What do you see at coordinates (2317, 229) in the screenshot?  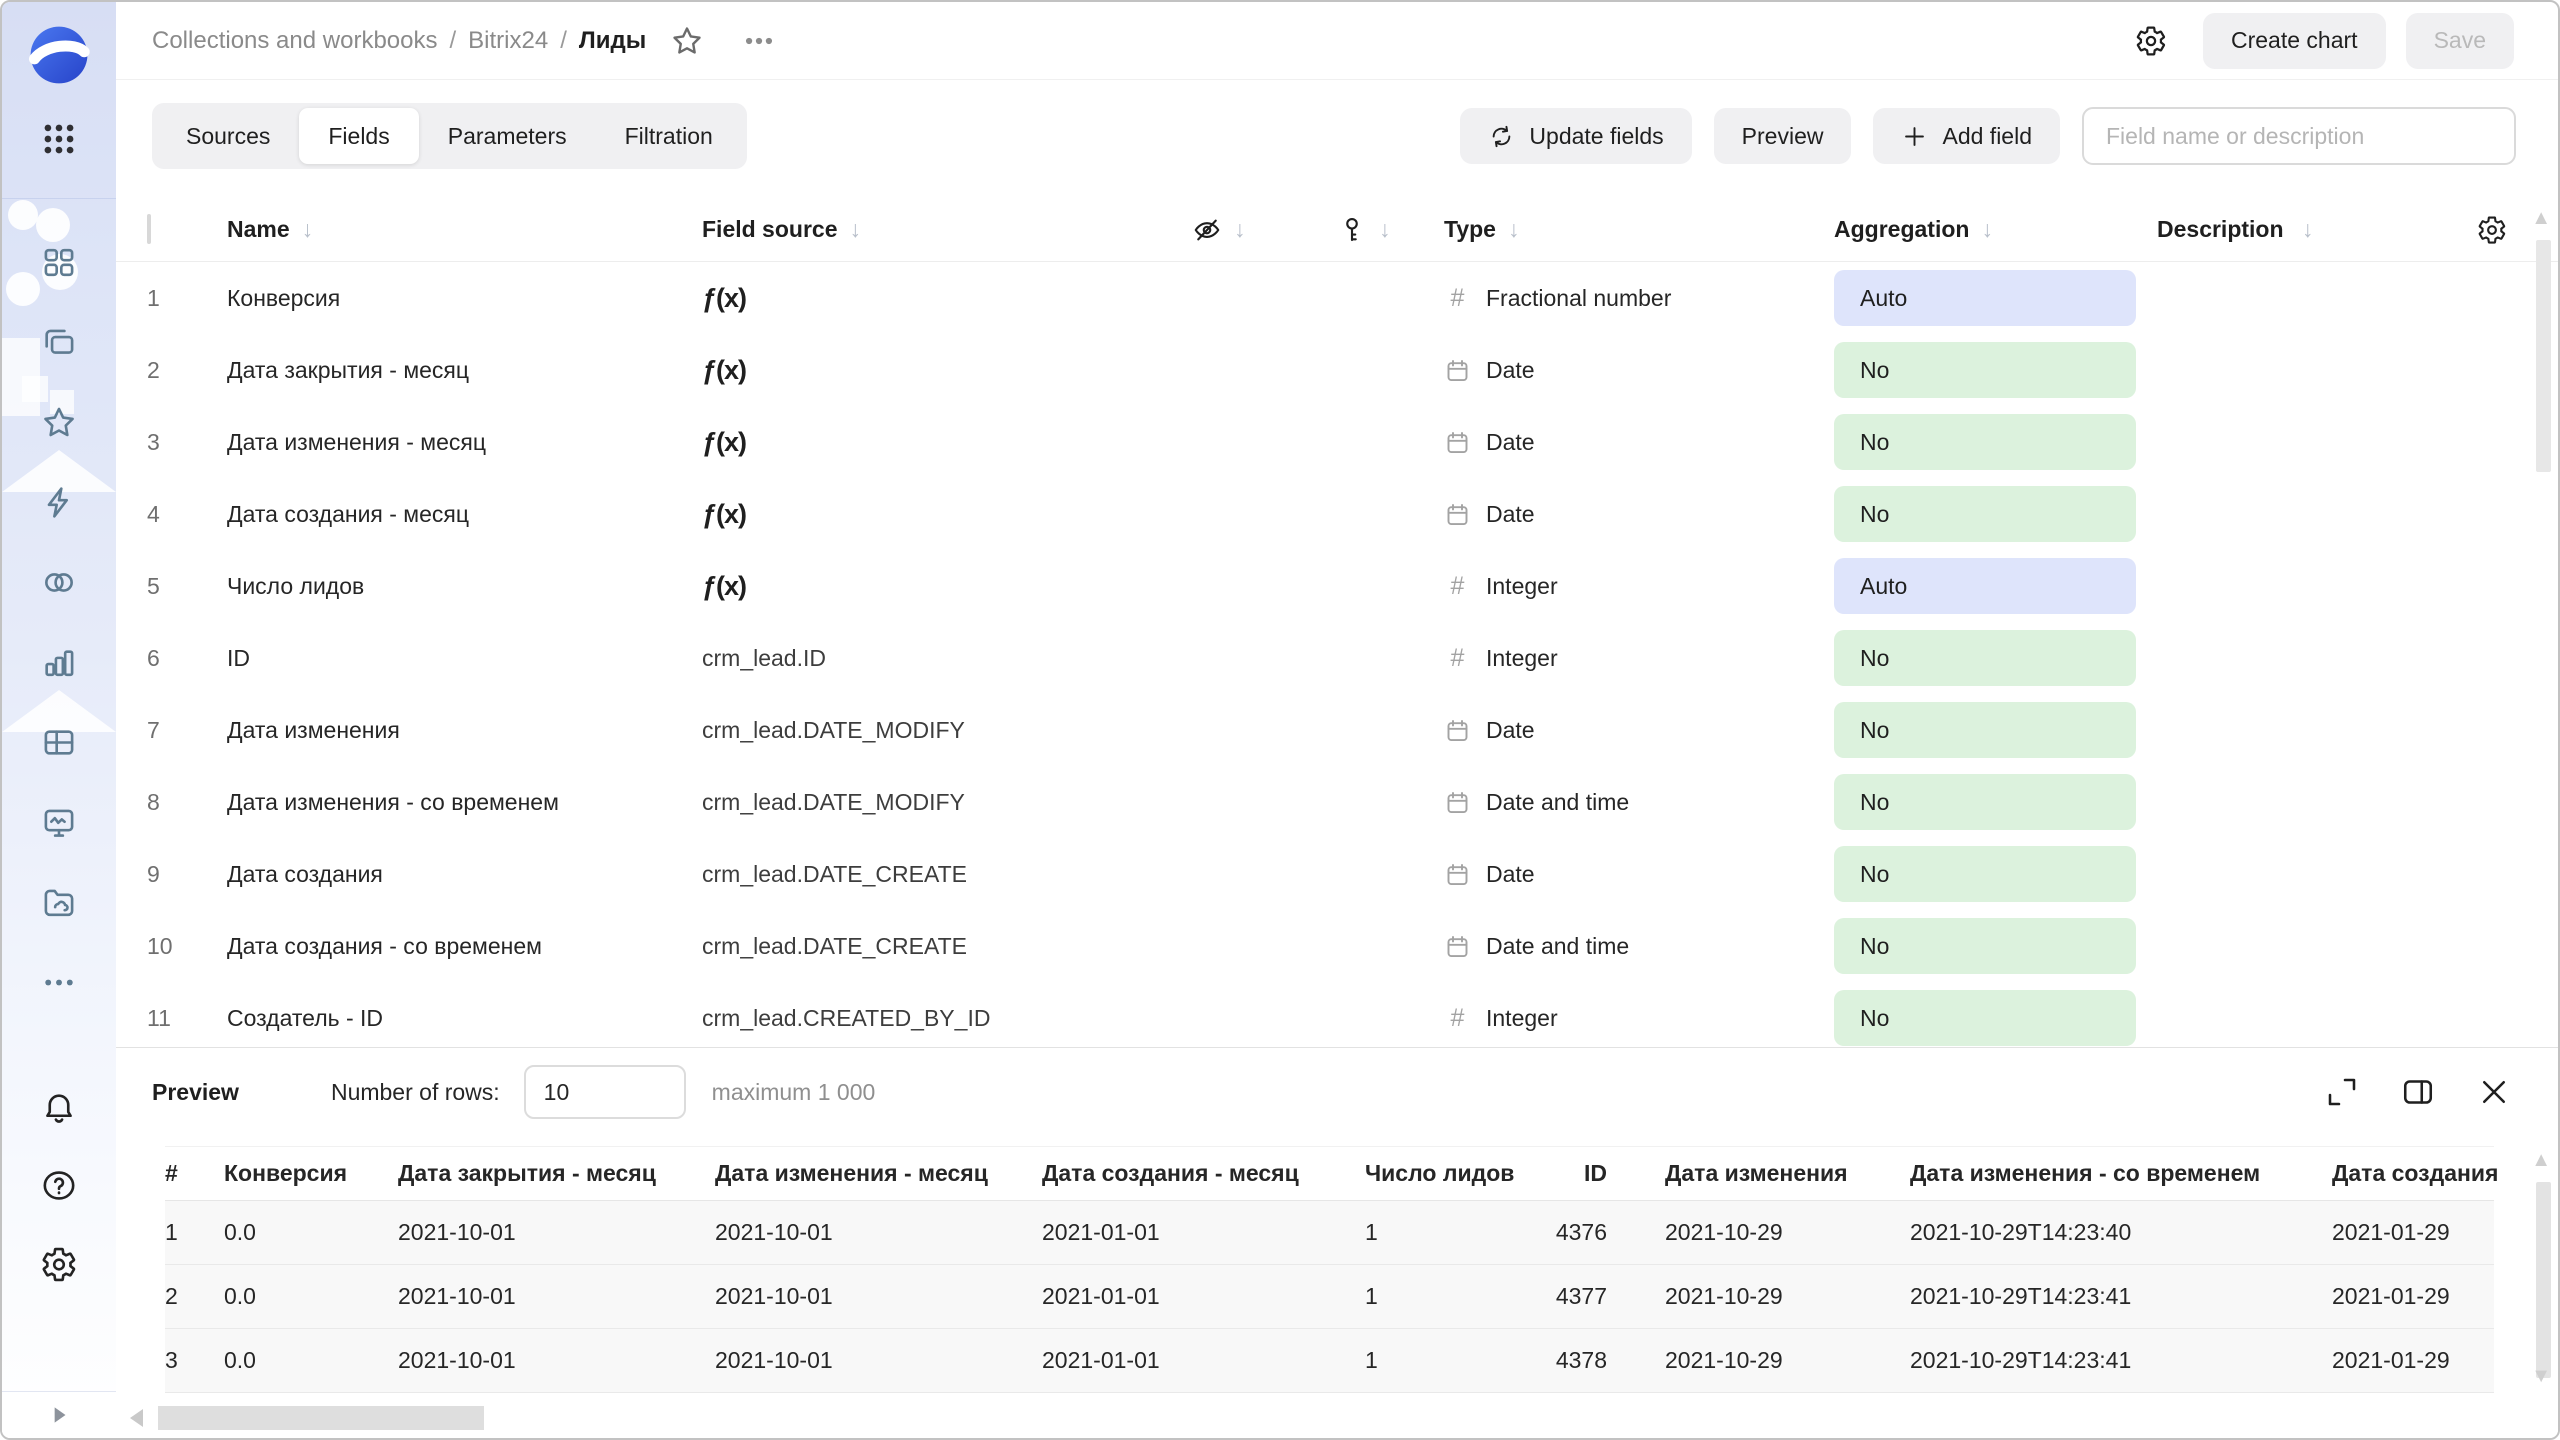 I see `column-header-description: Description ↓` at bounding box center [2317, 229].